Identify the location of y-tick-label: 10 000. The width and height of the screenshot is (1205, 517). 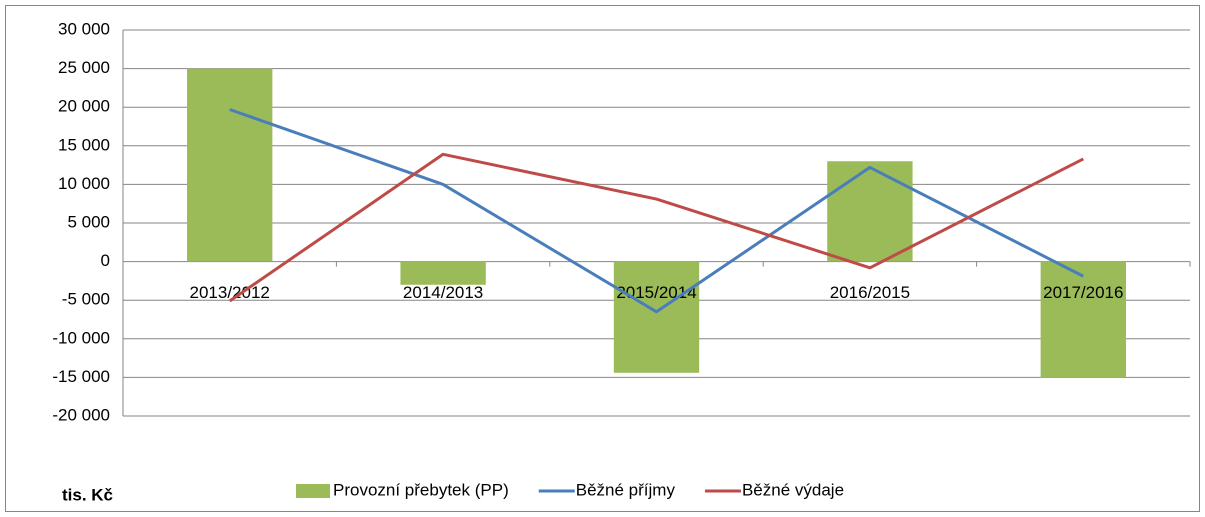
(84, 183).